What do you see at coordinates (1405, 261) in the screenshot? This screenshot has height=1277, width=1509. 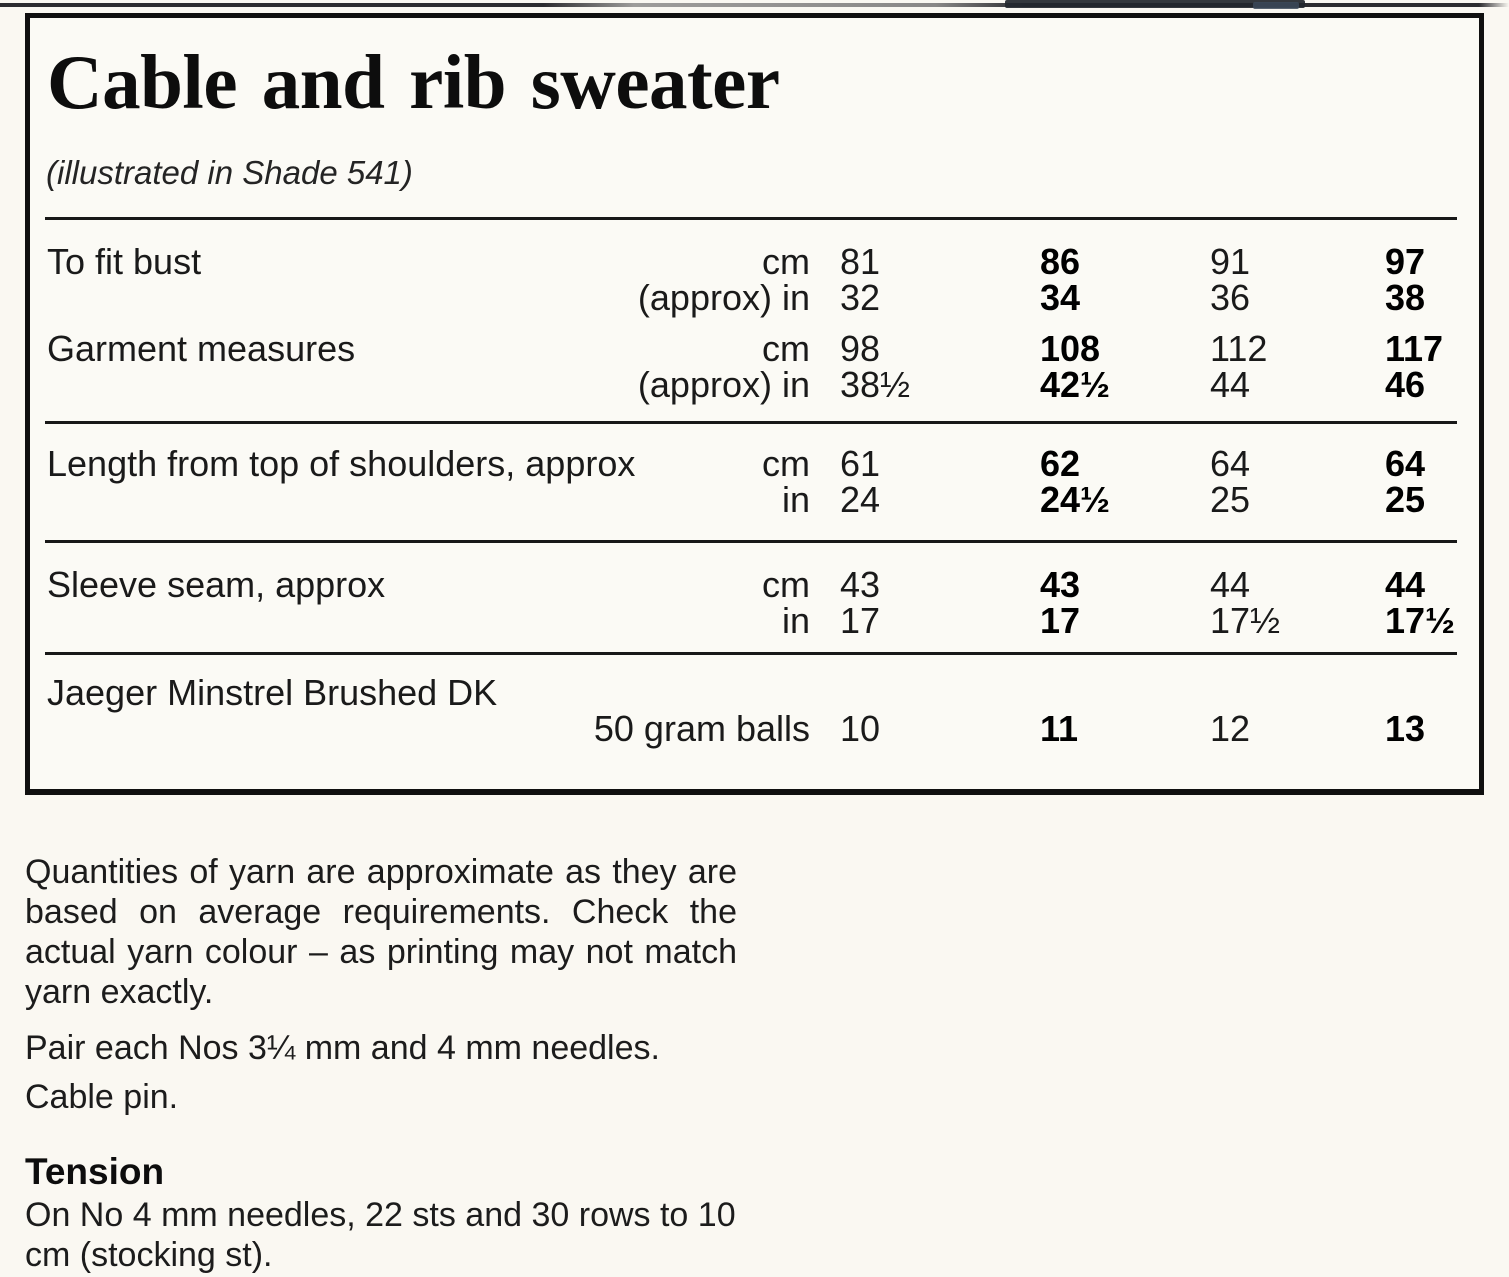 I see `size-value: 97` at bounding box center [1405, 261].